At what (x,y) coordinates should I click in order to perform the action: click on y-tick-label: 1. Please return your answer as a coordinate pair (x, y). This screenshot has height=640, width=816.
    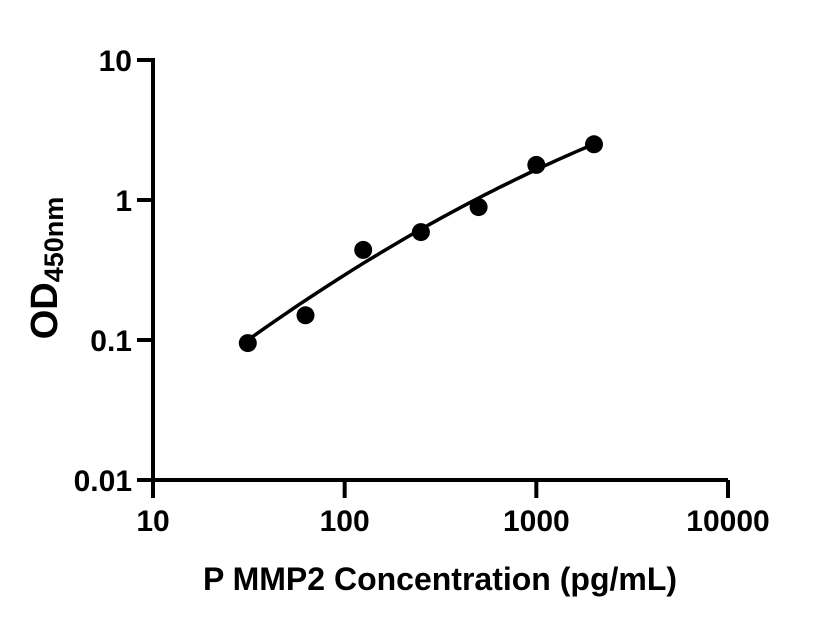
    Looking at the image, I should click on (123, 201).